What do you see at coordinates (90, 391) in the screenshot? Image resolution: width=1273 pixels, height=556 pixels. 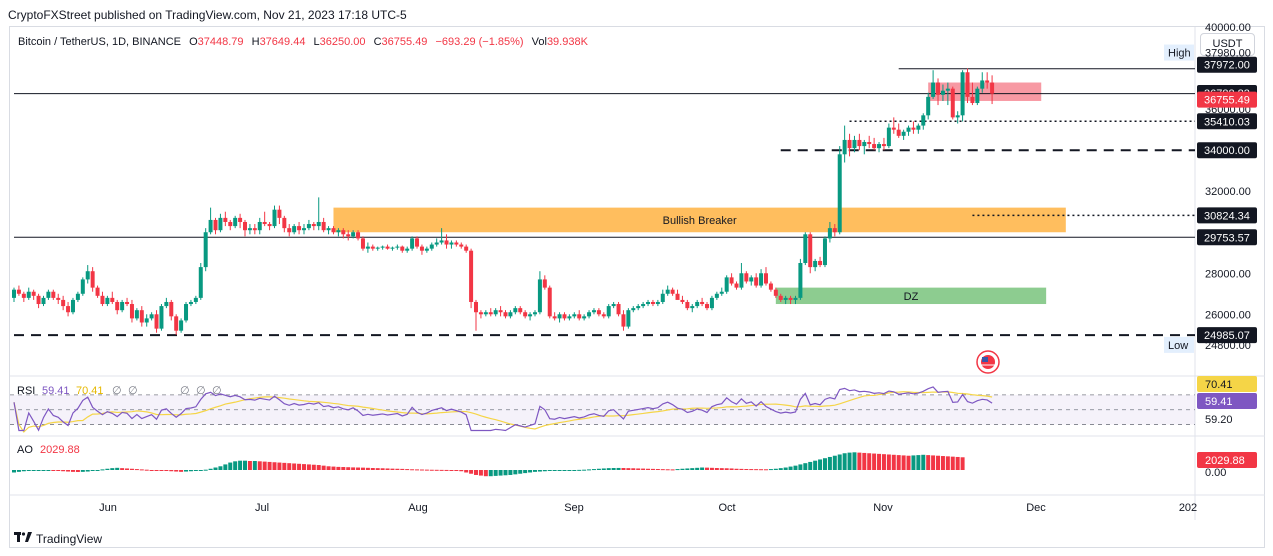 I see `rsi-legend-ma: 70.41` at bounding box center [90, 391].